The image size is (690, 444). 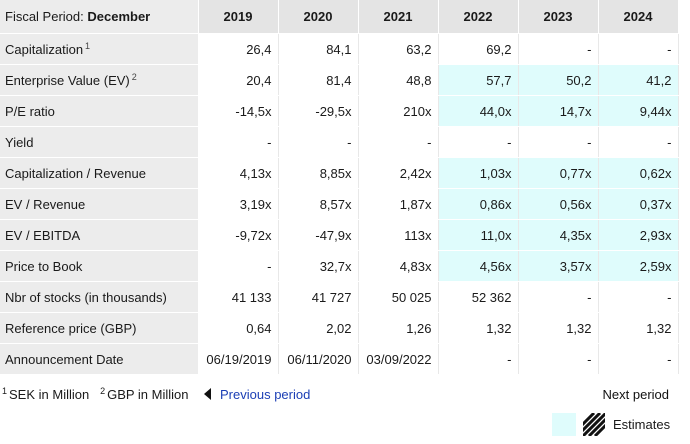 I want to click on value-cell: 4,13x, so click(x=238, y=173).